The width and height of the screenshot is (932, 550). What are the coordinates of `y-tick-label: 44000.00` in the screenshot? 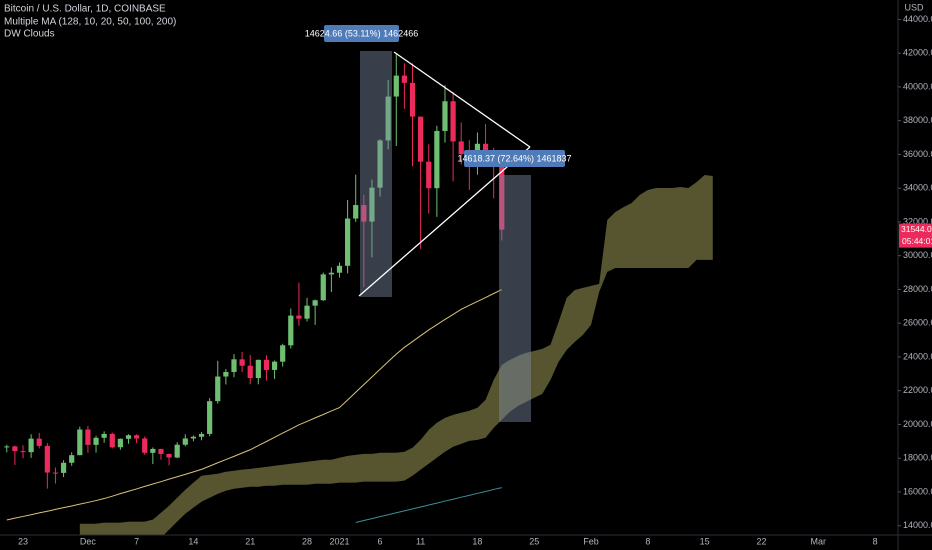 It's located at (917, 19).